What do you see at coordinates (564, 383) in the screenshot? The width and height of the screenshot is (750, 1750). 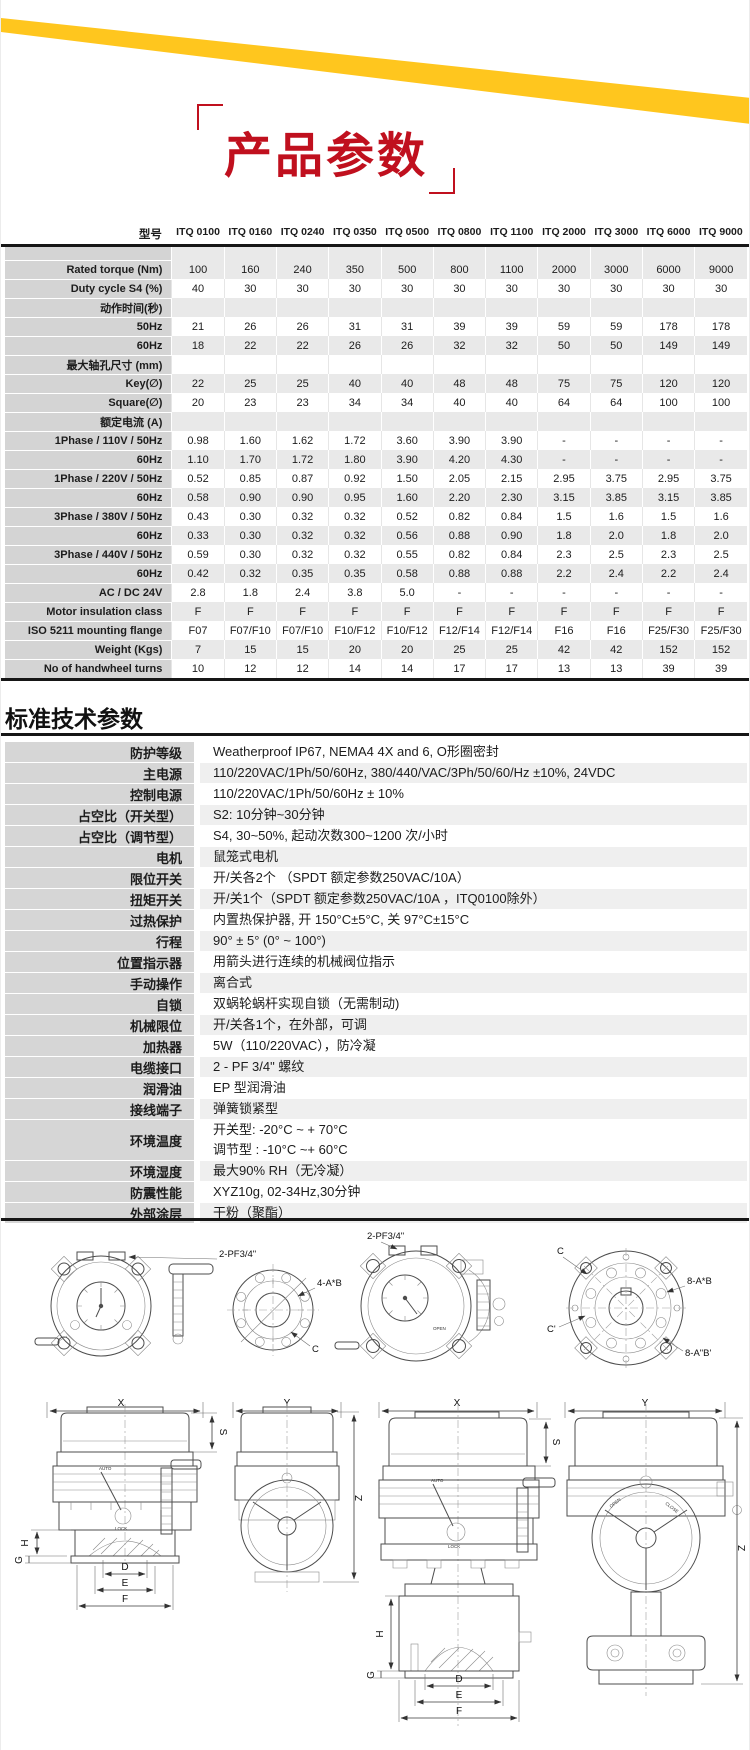 I see `spec-cell: 75` at bounding box center [564, 383].